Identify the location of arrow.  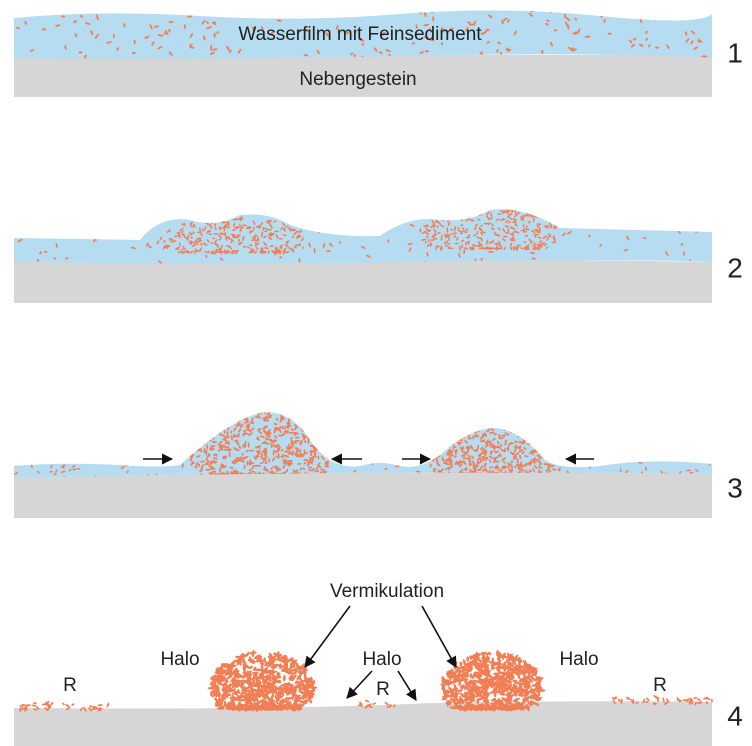
(439, 636).